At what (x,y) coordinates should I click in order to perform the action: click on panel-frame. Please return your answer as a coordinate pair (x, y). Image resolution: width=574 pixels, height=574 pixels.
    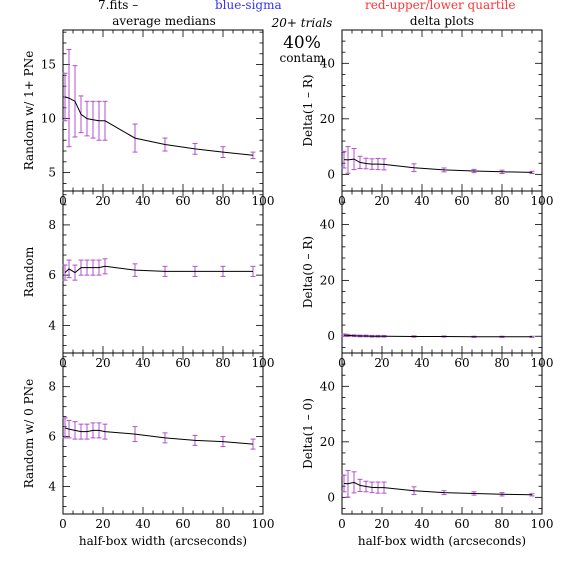
    Looking at the image, I should click on (442, 272).